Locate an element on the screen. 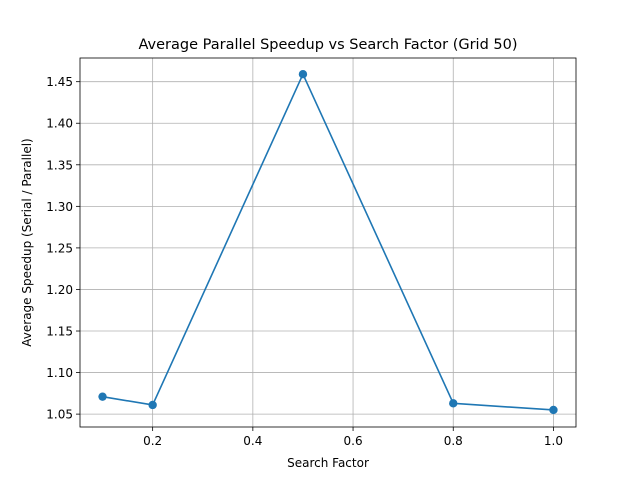 The height and width of the screenshot is (480, 640). y-tick-label: 1.35 is located at coordinates (59, 165).